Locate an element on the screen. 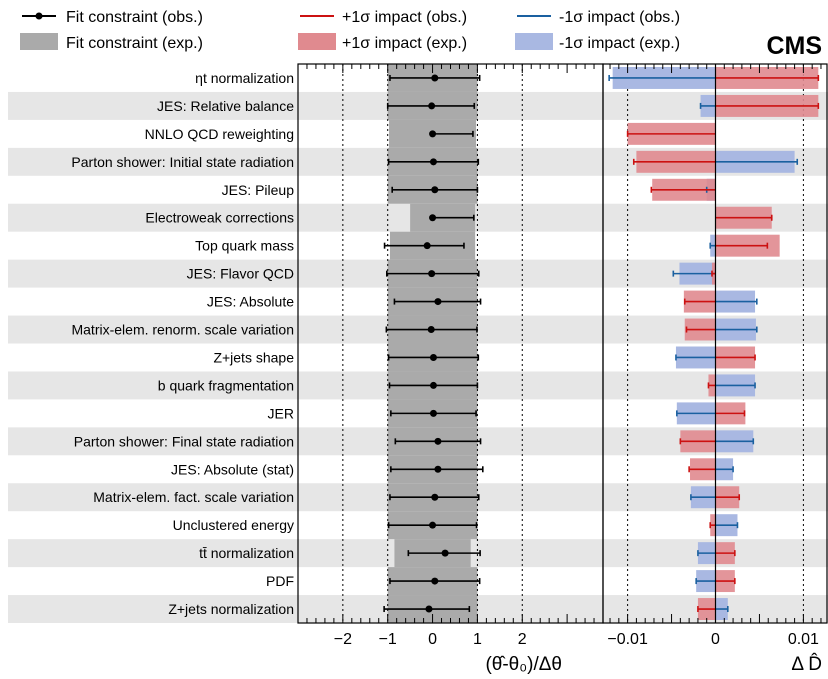  parameter-label: JES: Relative balance is located at coordinates (225, 106).